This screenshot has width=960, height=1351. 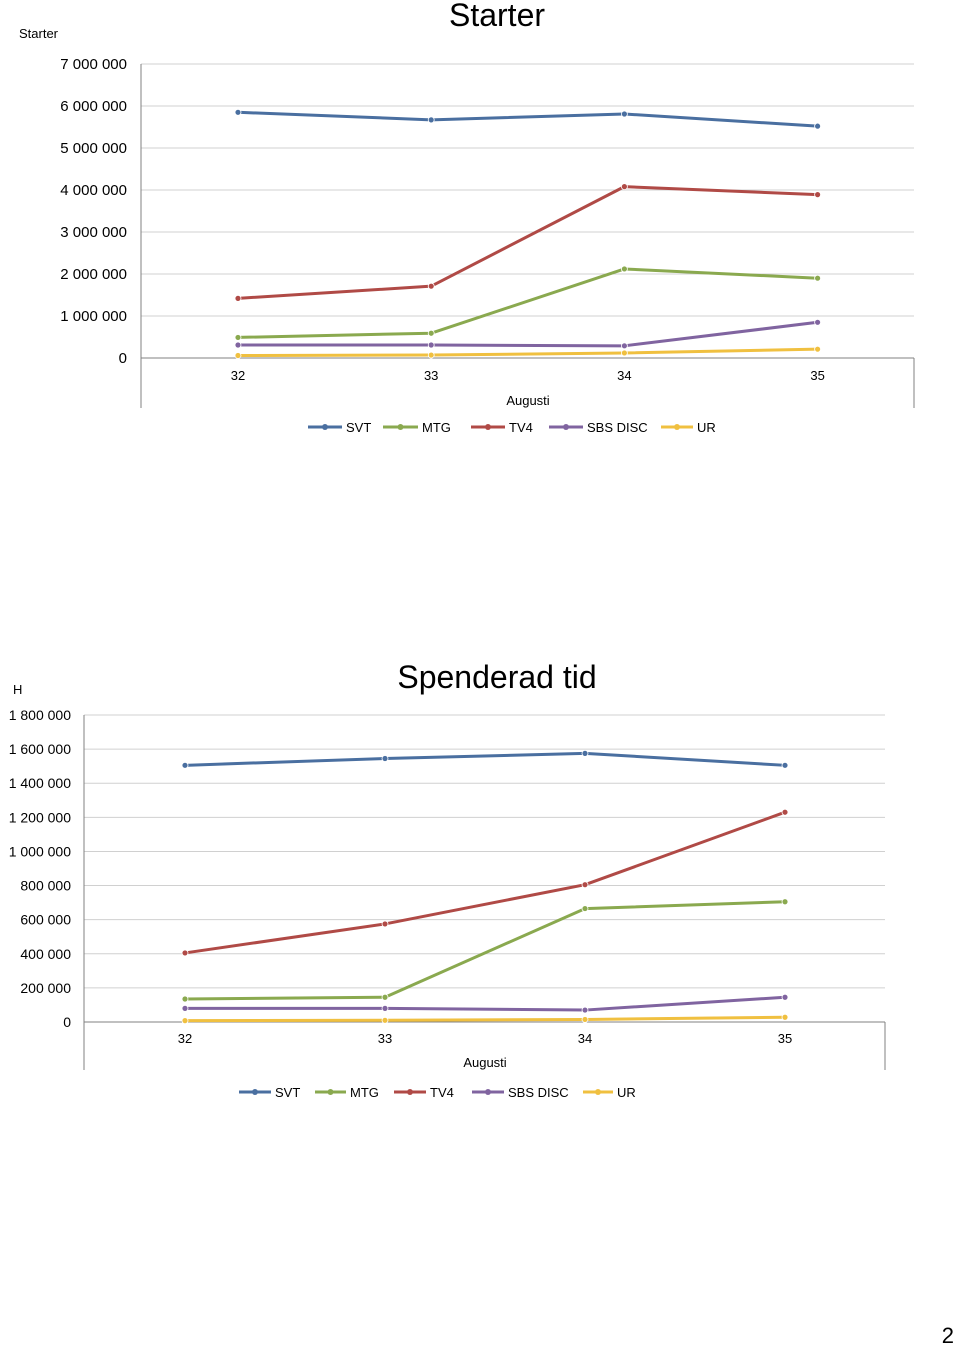 What do you see at coordinates (93, 148) in the screenshot?
I see `y-tick-label: 5 000 000` at bounding box center [93, 148].